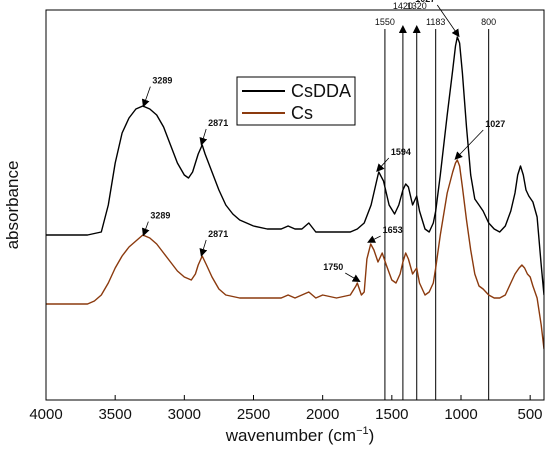  Describe the element at coordinates (321, 91) in the screenshot. I see `legend-label-csdda: CsDDA` at that location.